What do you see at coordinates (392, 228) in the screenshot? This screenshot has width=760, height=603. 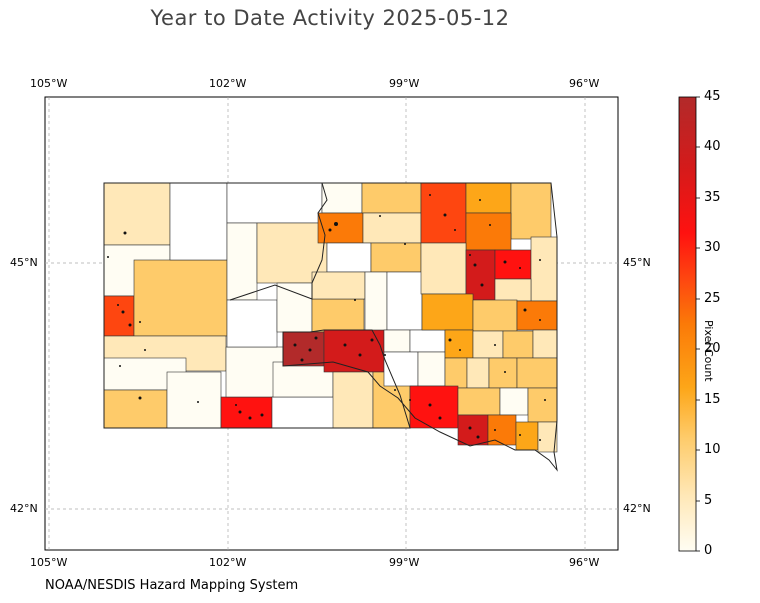 I see `county-walworth` at bounding box center [392, 228].